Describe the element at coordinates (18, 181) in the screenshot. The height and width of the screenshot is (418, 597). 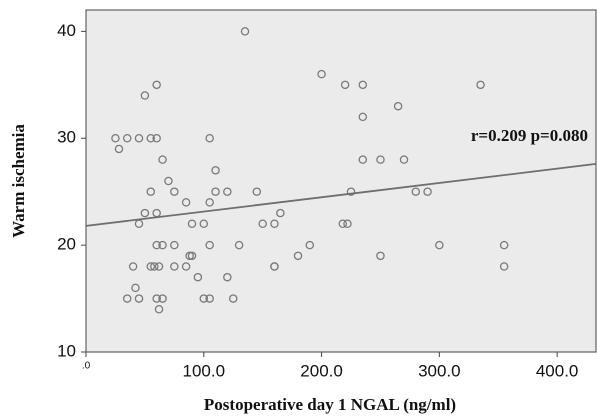
I see `y-axis-title: Warm ischemia` at that location.